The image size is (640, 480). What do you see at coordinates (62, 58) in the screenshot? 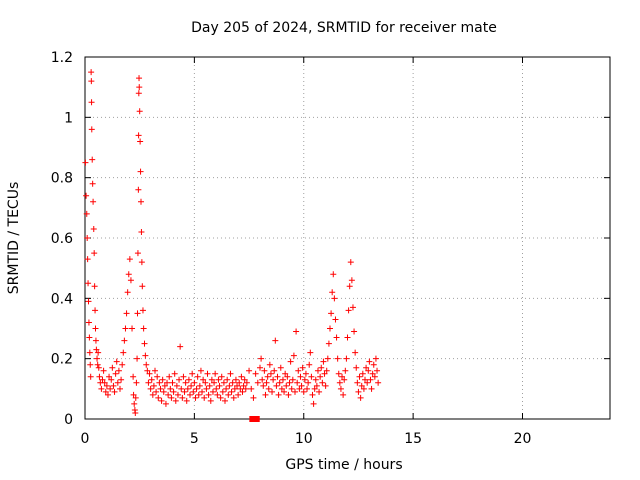
I see `y-tick-label: 1.2` at bounding box center [62, 58].